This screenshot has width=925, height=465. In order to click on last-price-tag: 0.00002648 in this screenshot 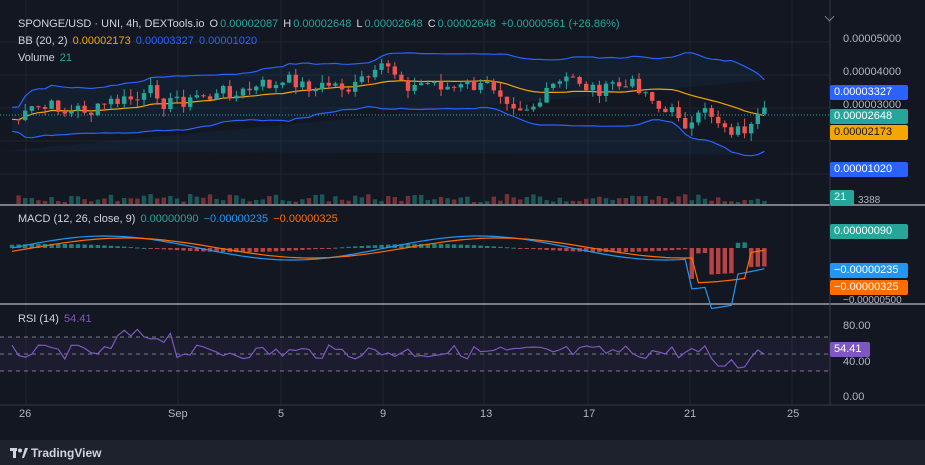, I will do `click(869, 116)`.